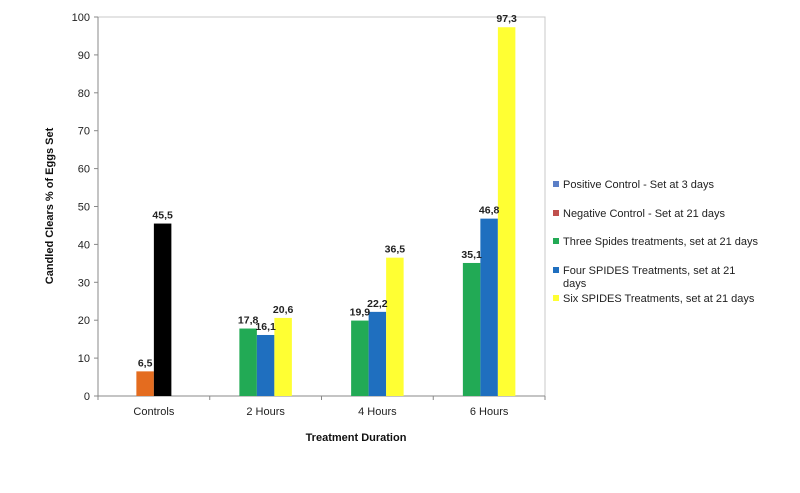  What do you see at coordinates (659, 299) in the screenshot?
I see `legend-label: Six SPIDES Treatments, set at 21 days` at bounding box center [659, 299].